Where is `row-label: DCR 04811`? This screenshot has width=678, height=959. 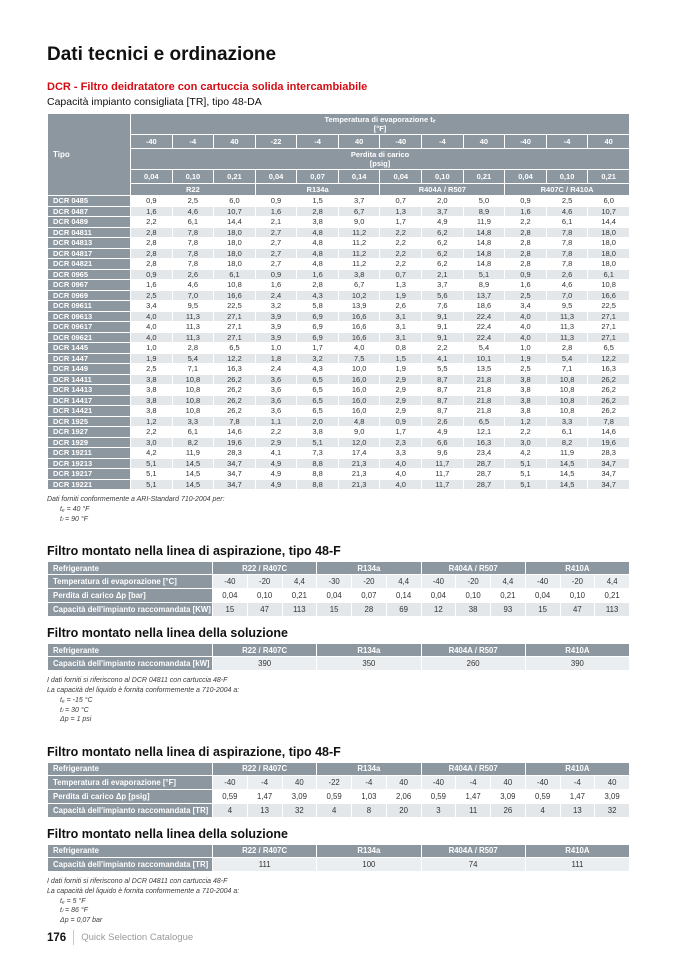
row-label: DCR 04811 is located at coordinates (89, 232).